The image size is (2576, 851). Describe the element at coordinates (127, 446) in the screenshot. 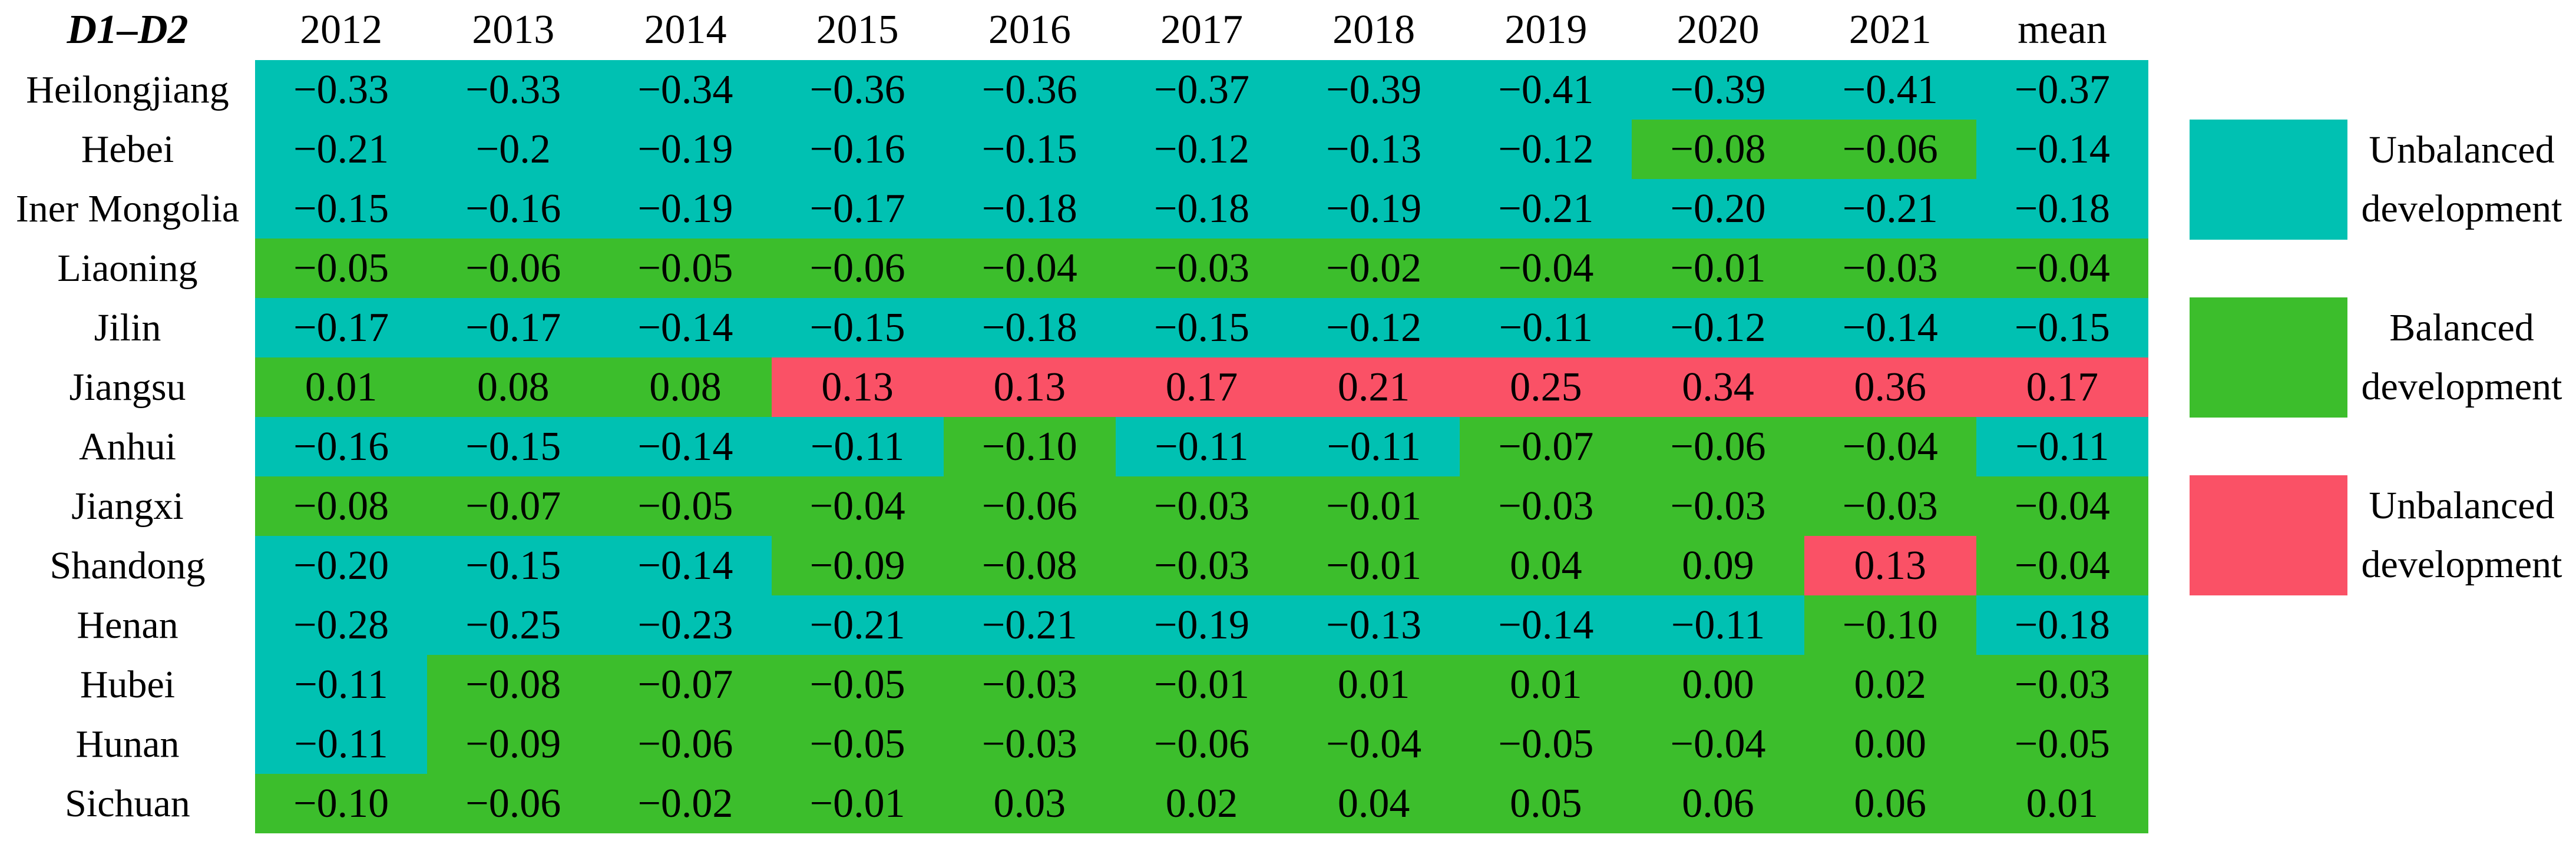

I see `row-label: Anhui` at that location.